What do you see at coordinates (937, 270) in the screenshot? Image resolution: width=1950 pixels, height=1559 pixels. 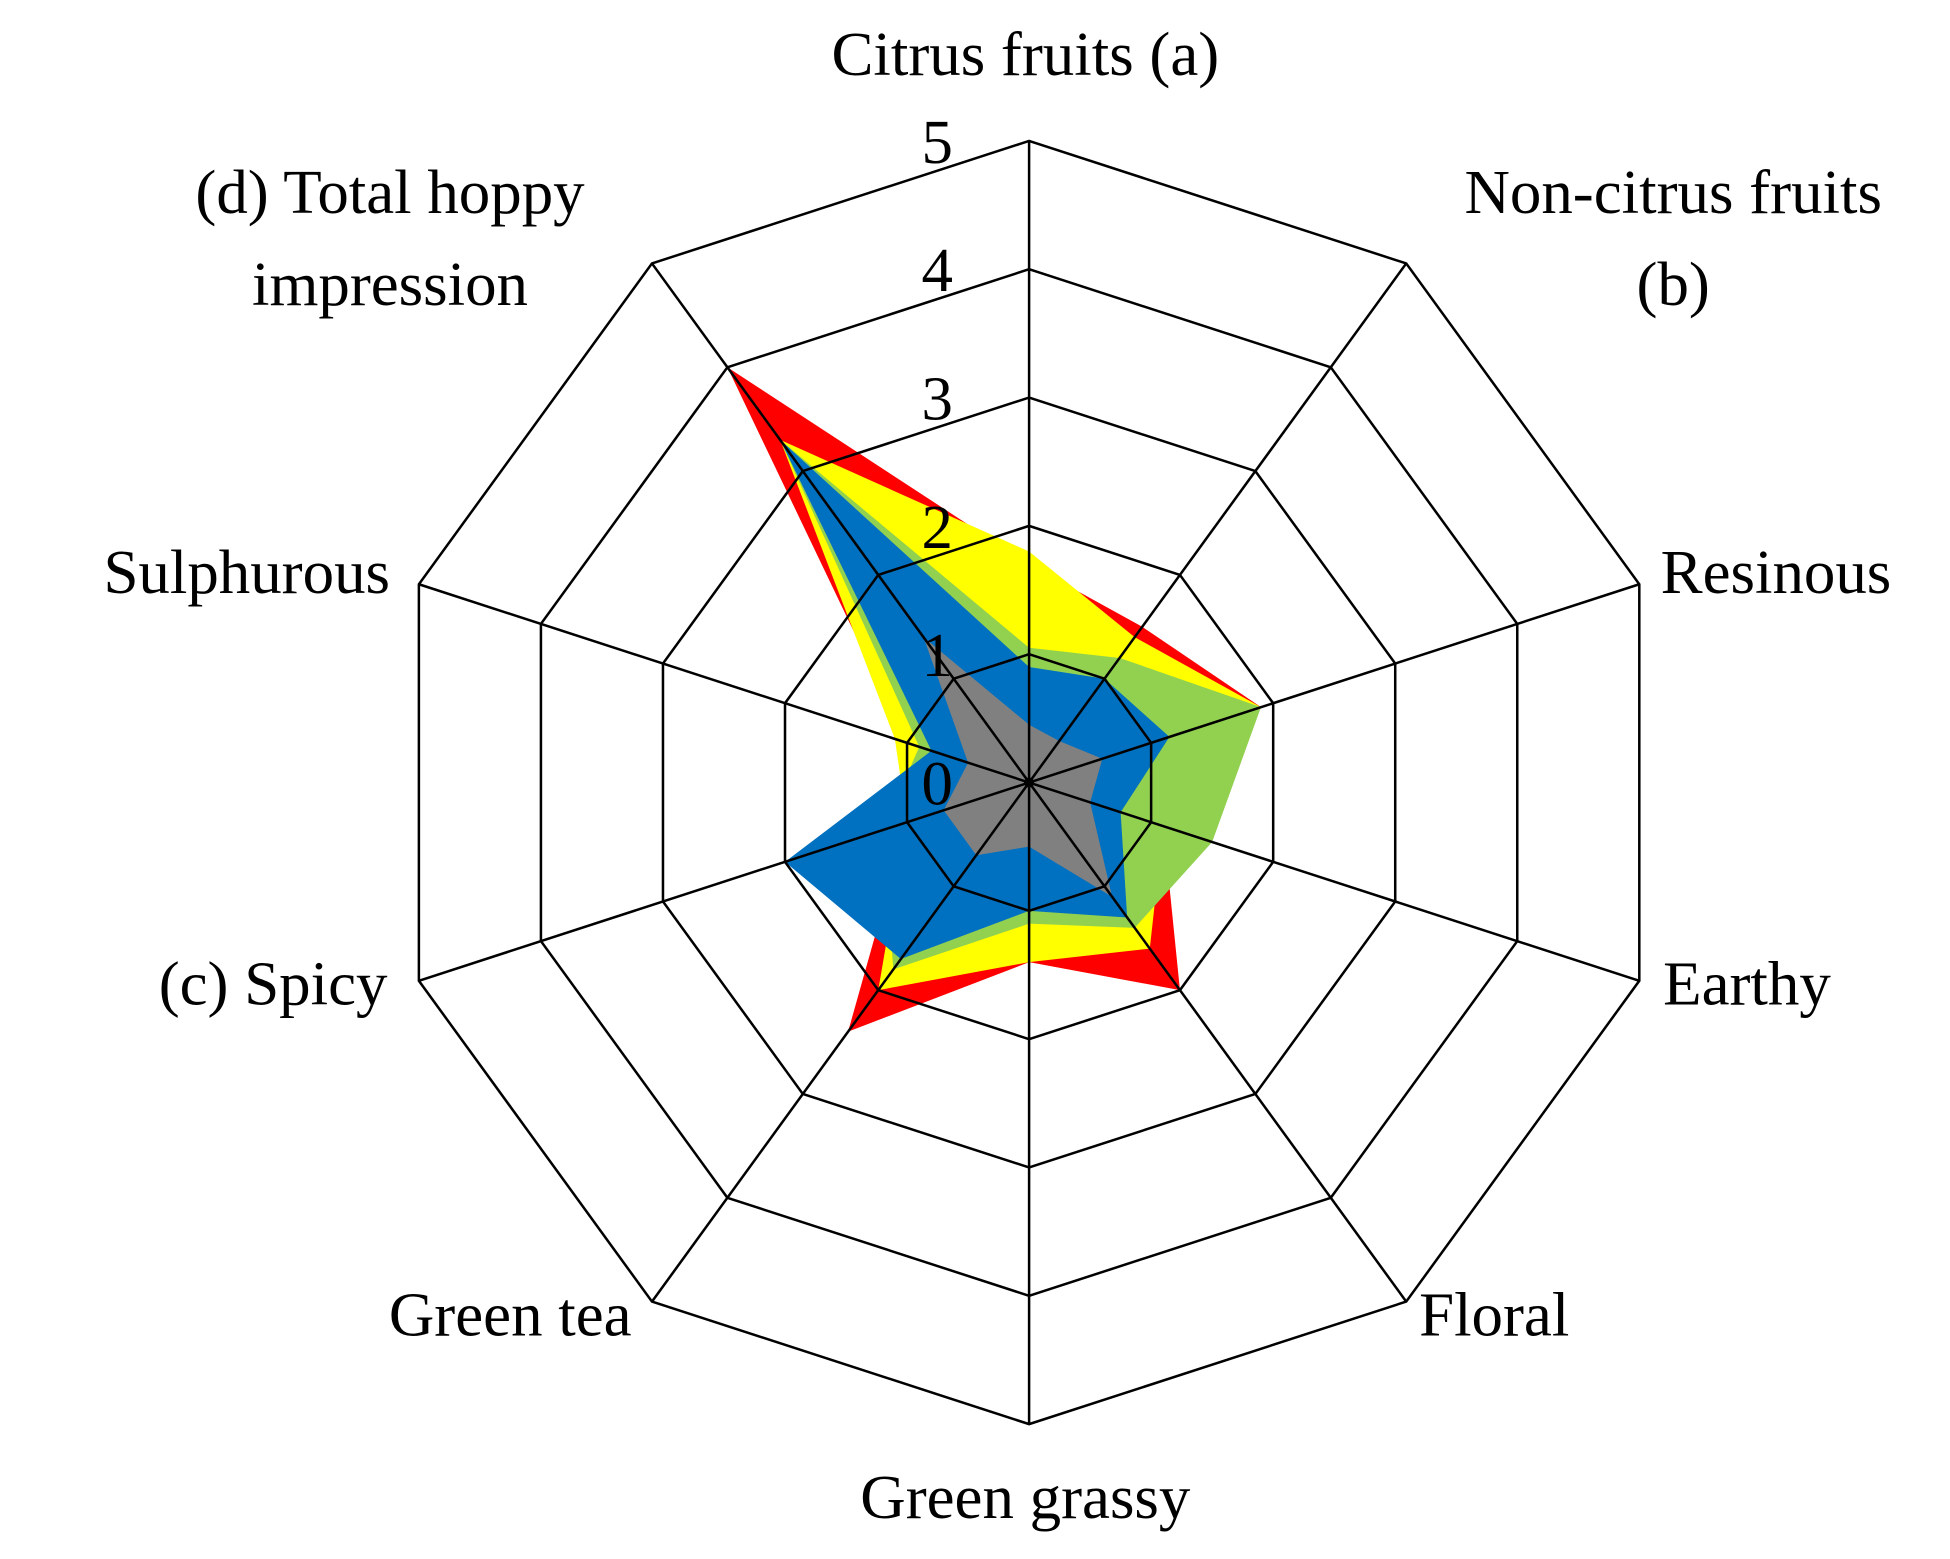 I see `r-tick-label: 4` at bounding box center [937, 270].